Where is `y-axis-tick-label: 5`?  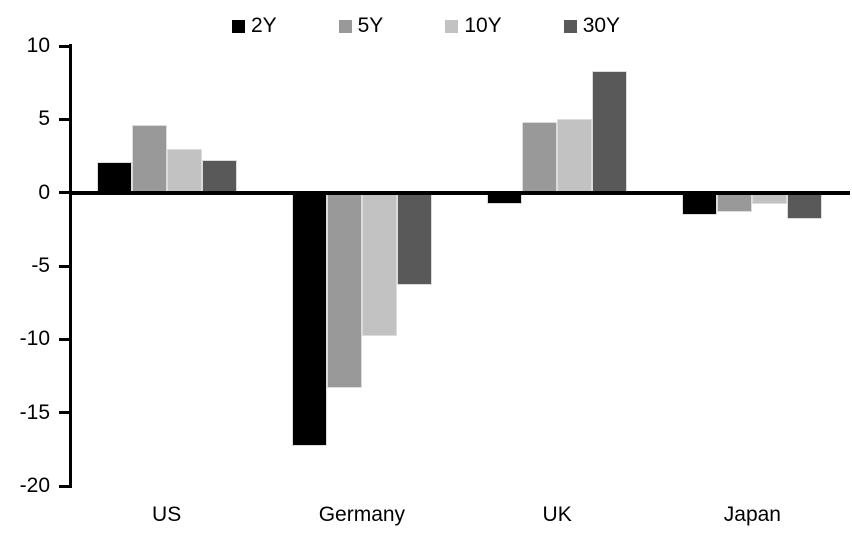 y-axis-tick-label: 5 is located at coordinates (44, 119).